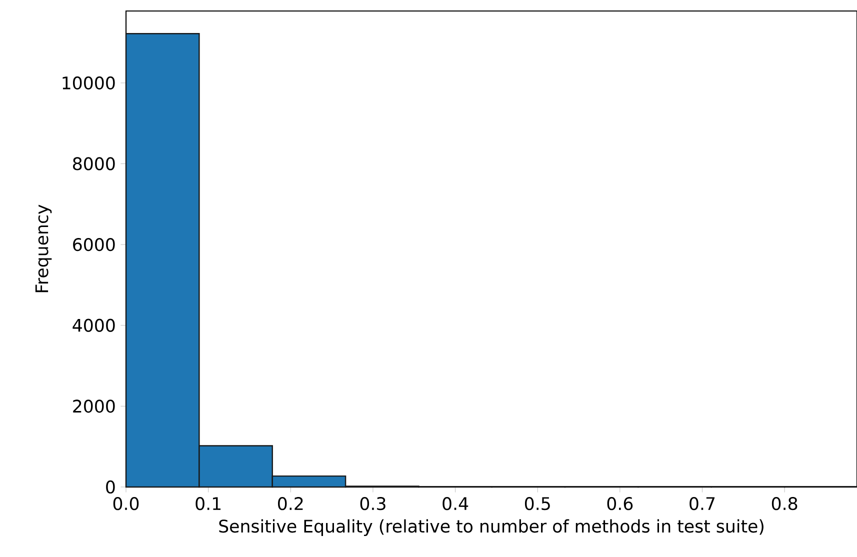 This screenshot has width=857, height=557. Describe the element at coordinates (110, 487) in the screenshot. I see `y-tick-label: 0` at that location.